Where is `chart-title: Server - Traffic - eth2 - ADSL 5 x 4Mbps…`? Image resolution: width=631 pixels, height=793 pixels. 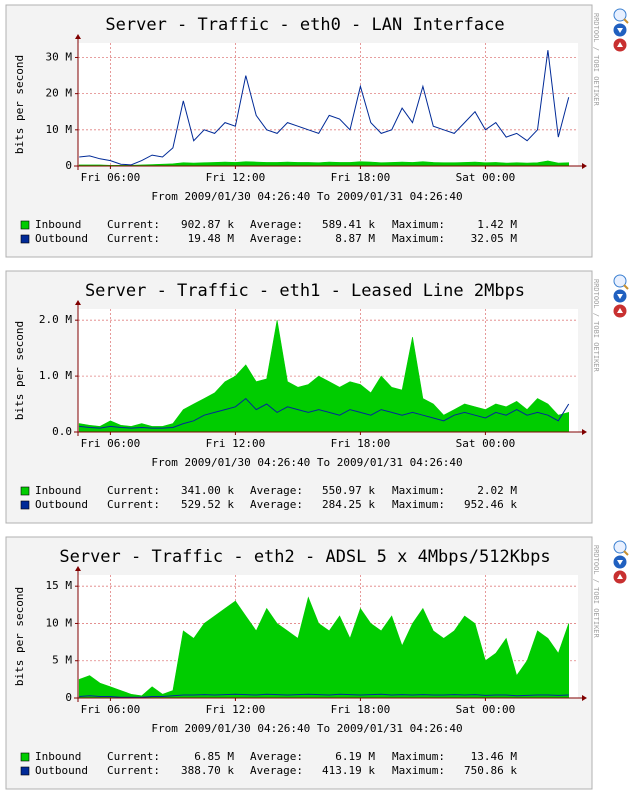
chart-title: Server - Traffic - eth2 - ADSL 5 x 4Mbps… is located at coordinates (304, 557).